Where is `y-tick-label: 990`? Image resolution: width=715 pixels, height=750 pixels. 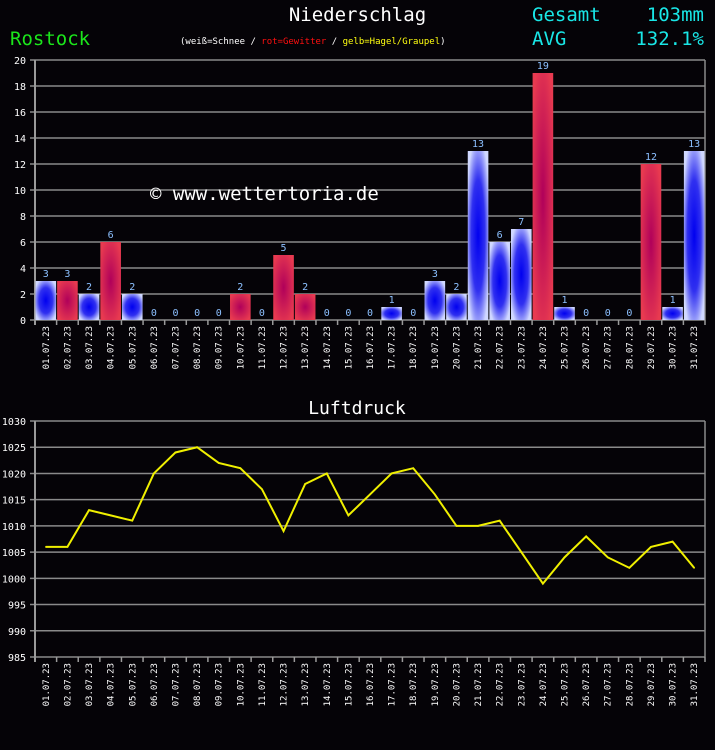 y-tick-label: 990 is located at coordinates (17, 632).